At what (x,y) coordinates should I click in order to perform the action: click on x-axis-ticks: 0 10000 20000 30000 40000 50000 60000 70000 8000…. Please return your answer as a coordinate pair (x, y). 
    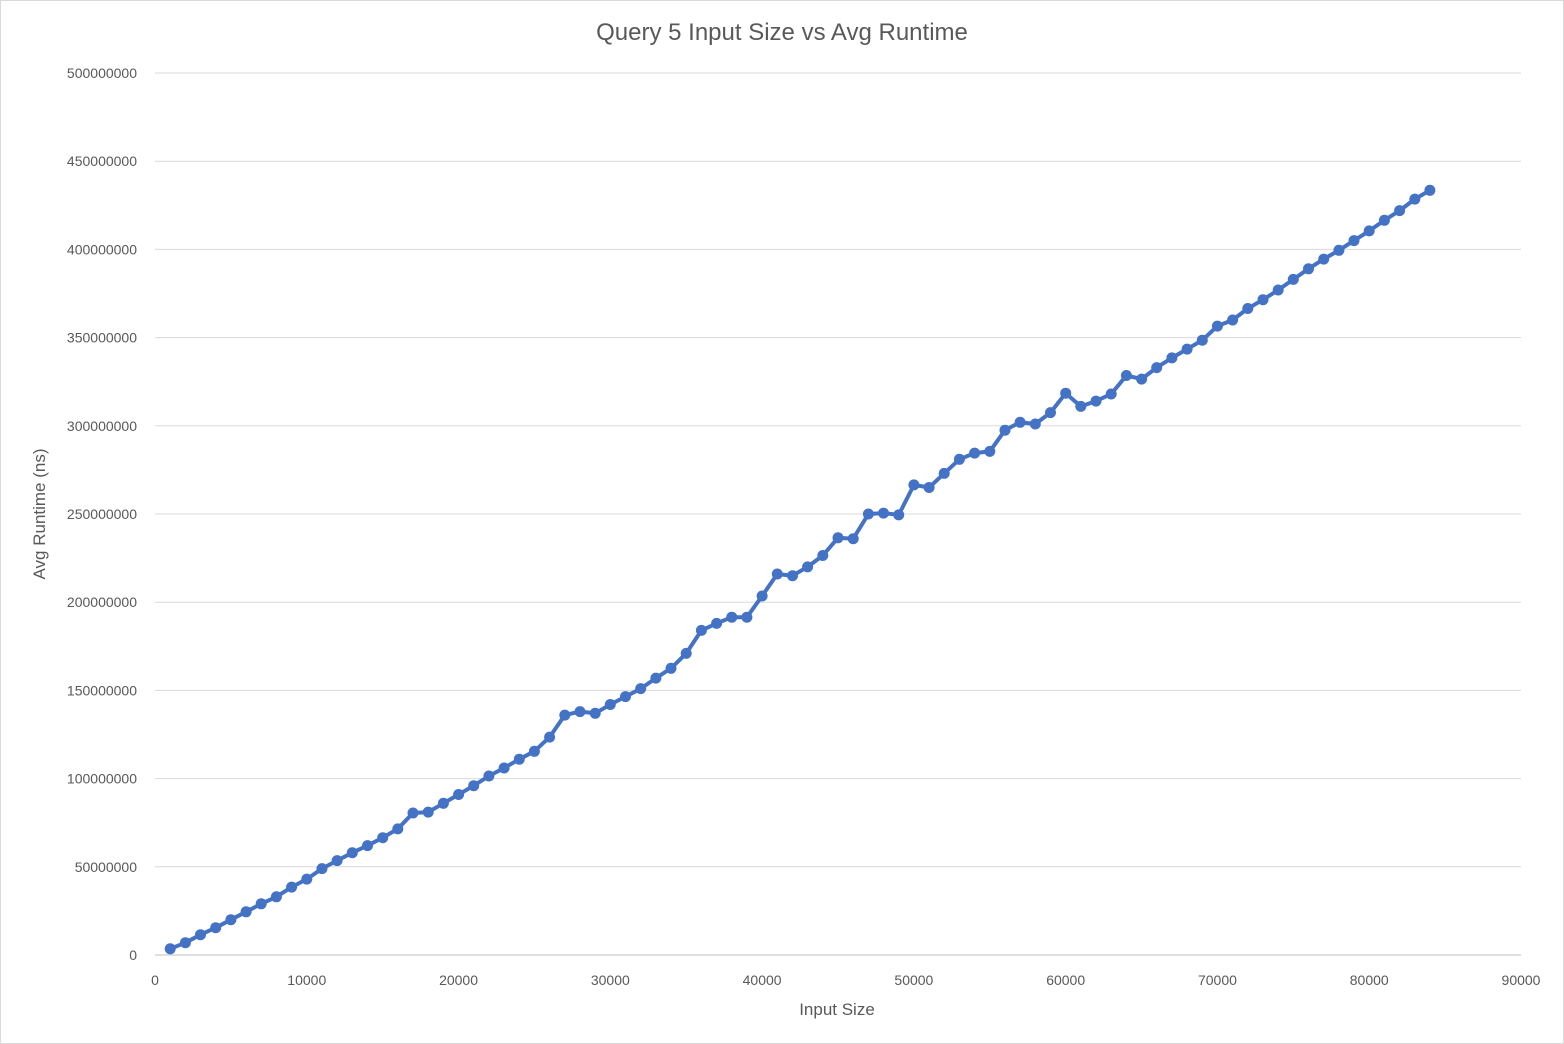
    Looking at the image, I should click on (846, 980).